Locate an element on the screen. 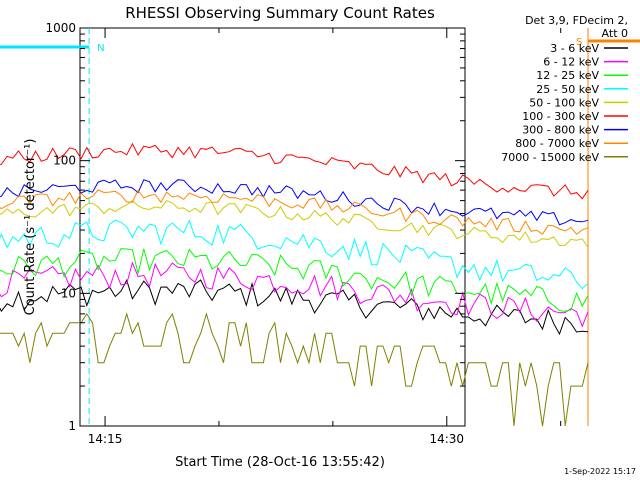 The height and width of the screenshot is (480, 640). footer-date: 1-Sep-2022 15:17 is located at coordinates (600, 471).